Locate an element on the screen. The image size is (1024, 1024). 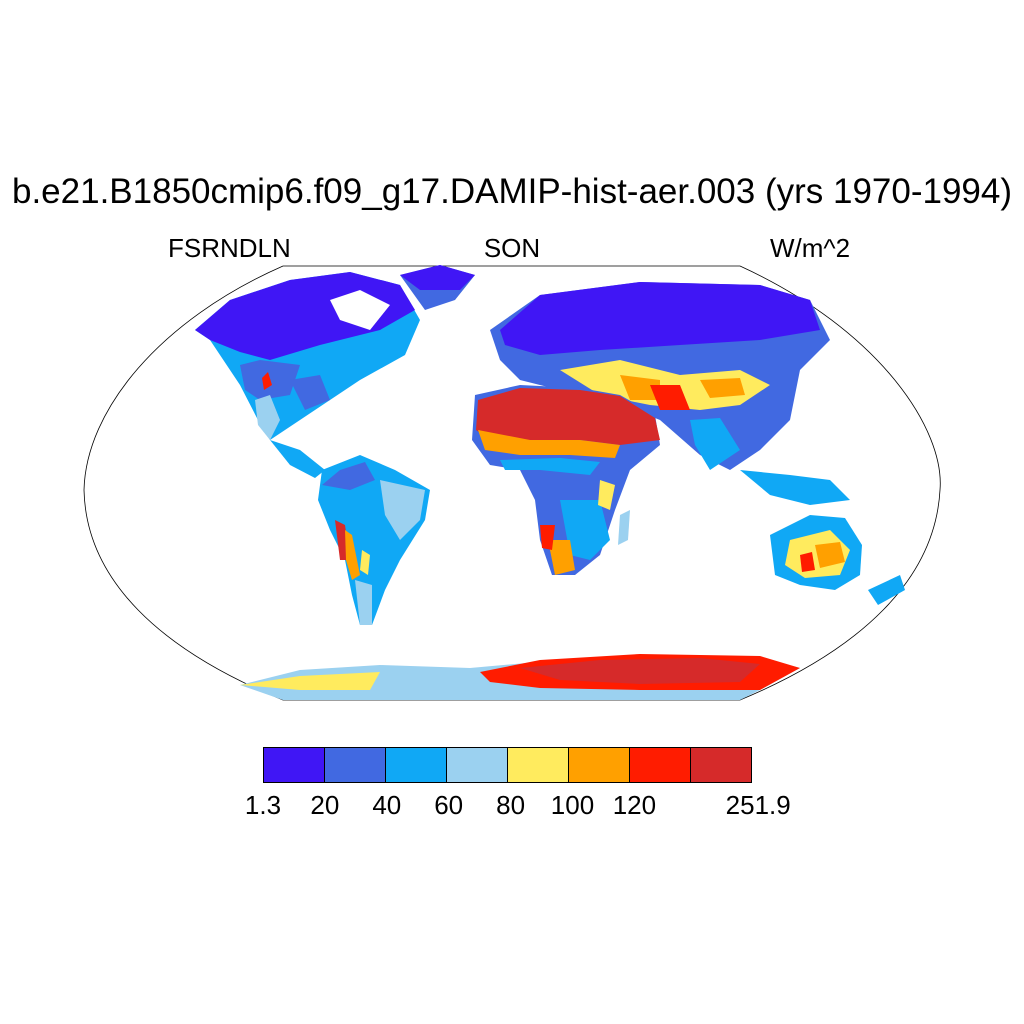
colorbar is located at coordinates (507, 765).